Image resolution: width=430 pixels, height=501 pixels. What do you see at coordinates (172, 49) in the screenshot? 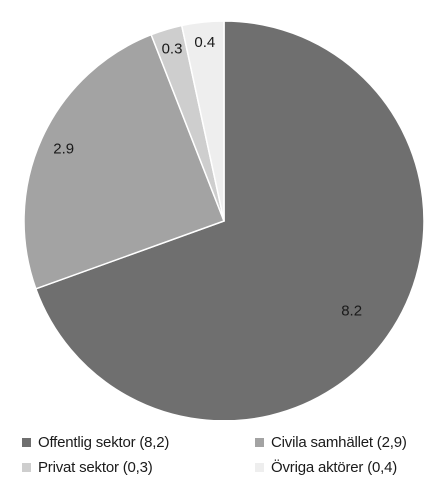
I see `slice-value-label: 0.3` at bounding box center [172, 49].